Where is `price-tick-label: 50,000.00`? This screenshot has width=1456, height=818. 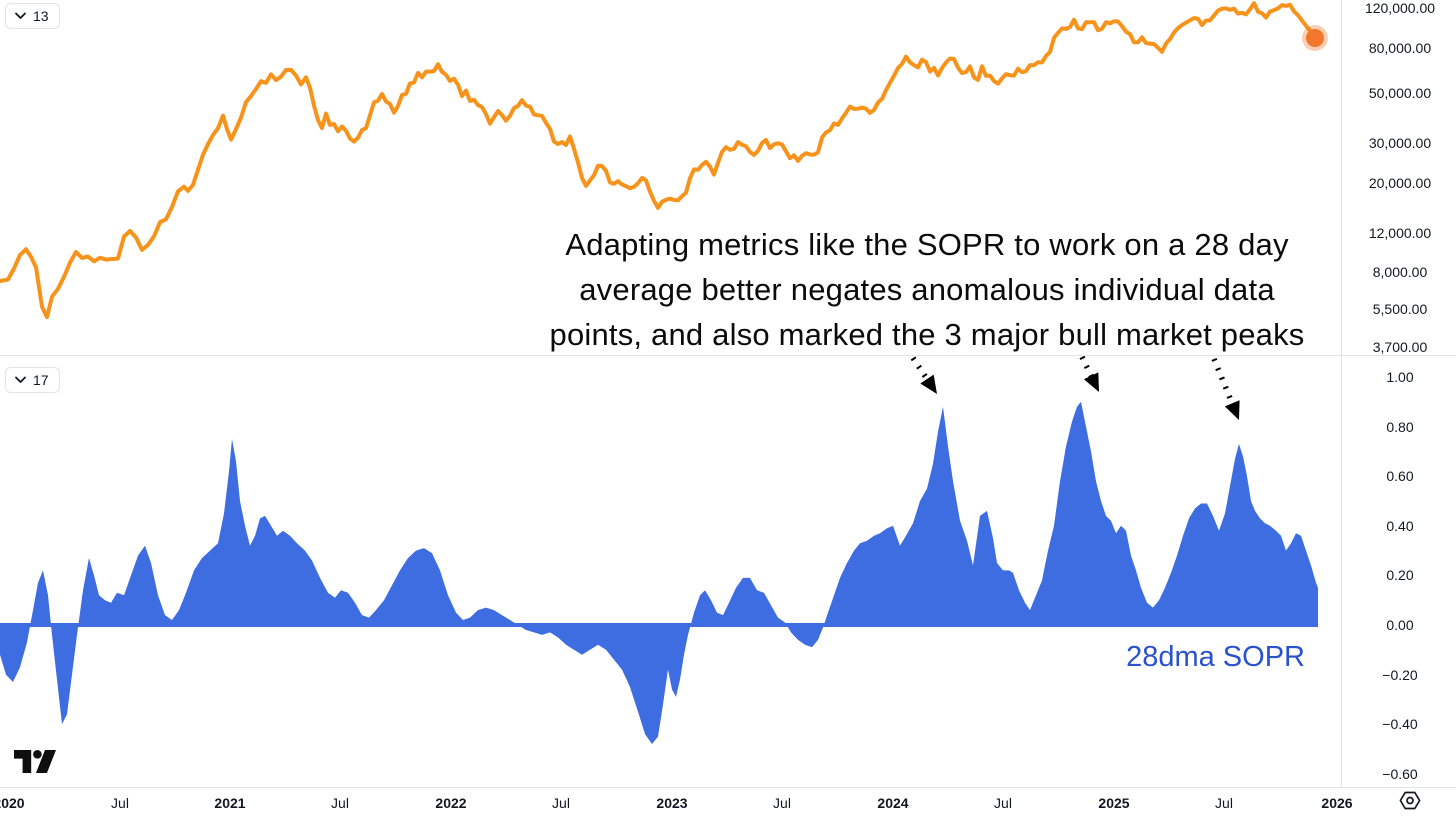
price-tick-label: 50,000.00 is located at coordinates (1400, 93).